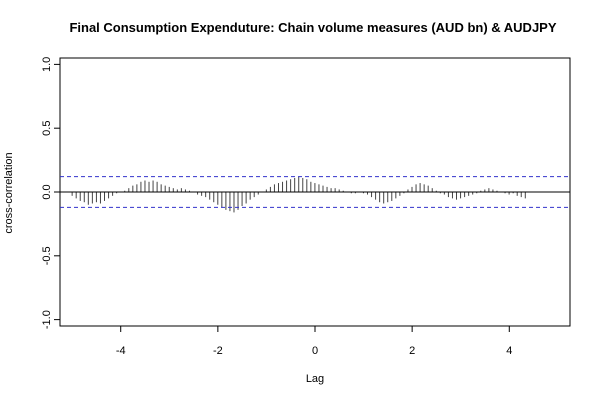 The width and height of the screenshot is (600, 400). I want to click on x-tick-label: 2, so click(412, 351).